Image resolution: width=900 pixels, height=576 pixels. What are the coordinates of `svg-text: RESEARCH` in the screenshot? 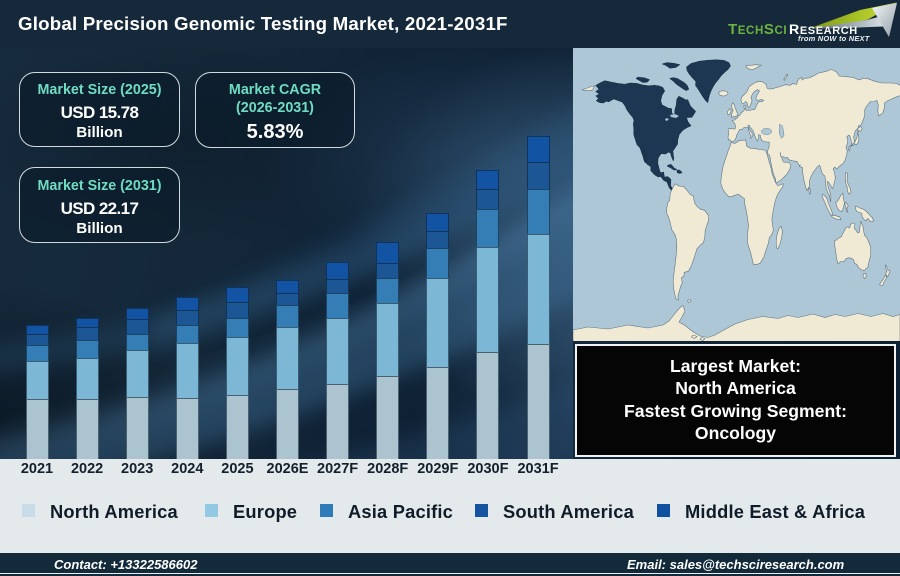 It's located at (823, 30).